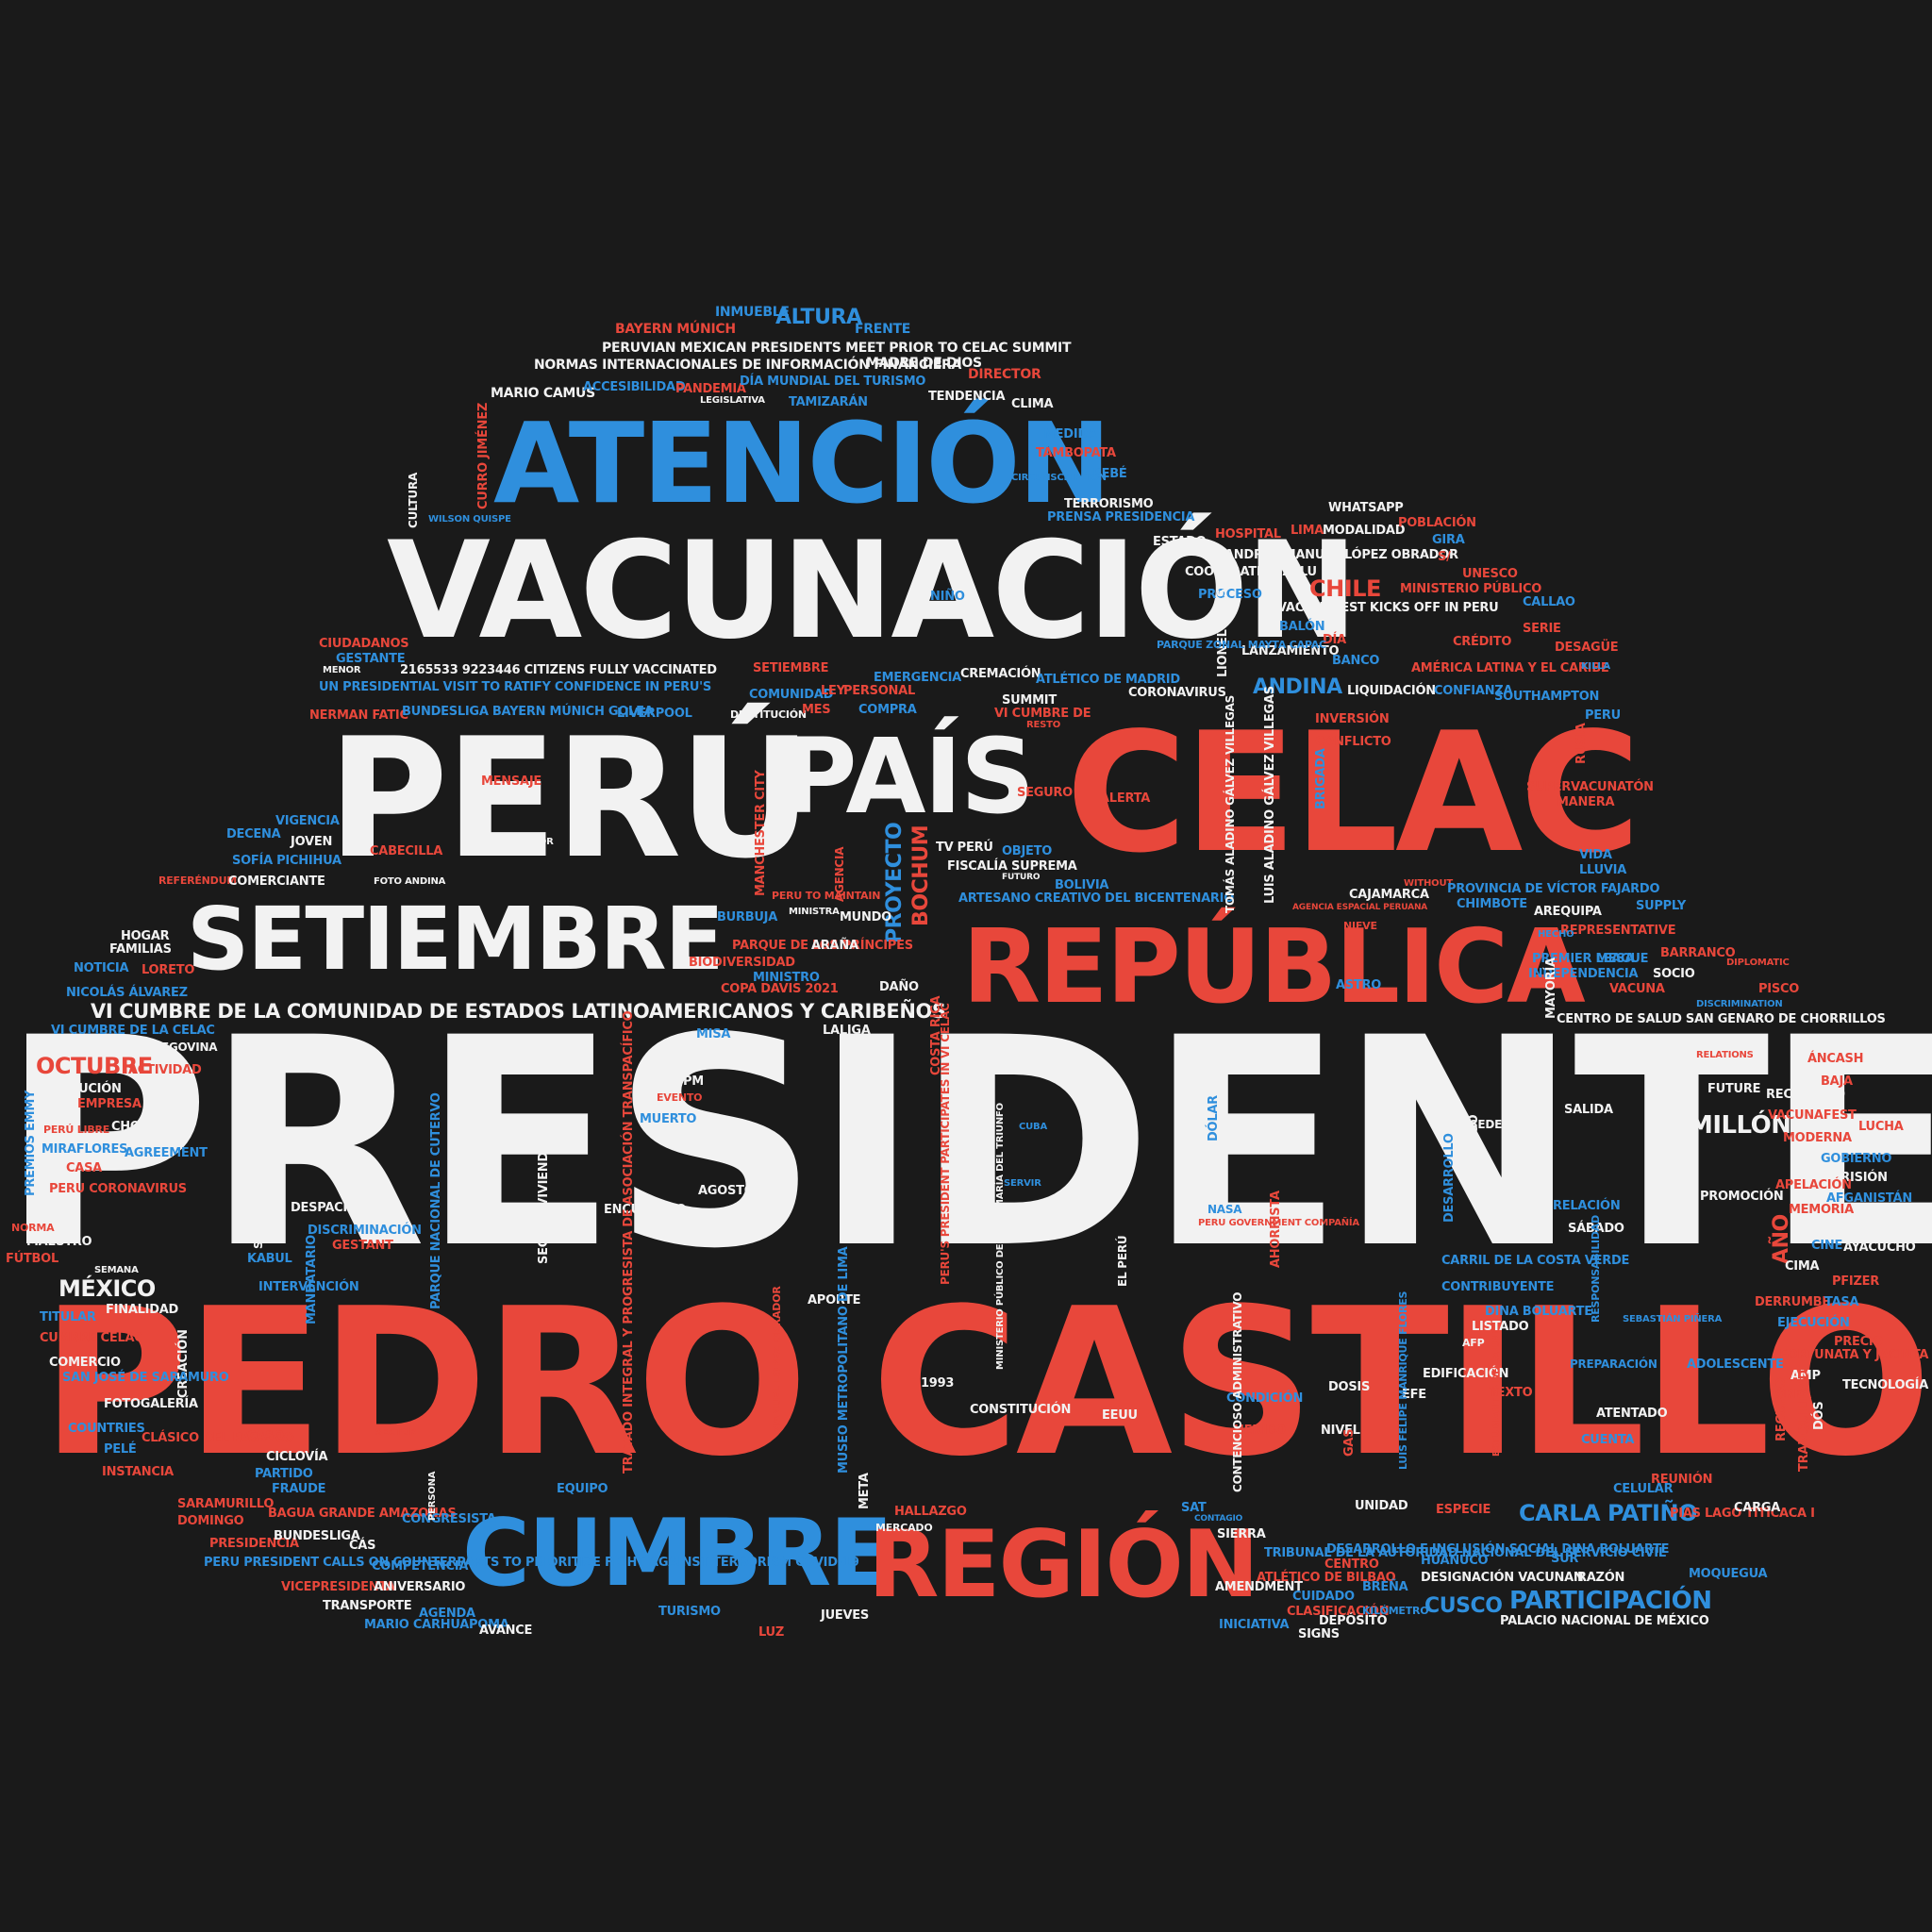  I want to click on word: ÁREA, so click(1793, 1395).